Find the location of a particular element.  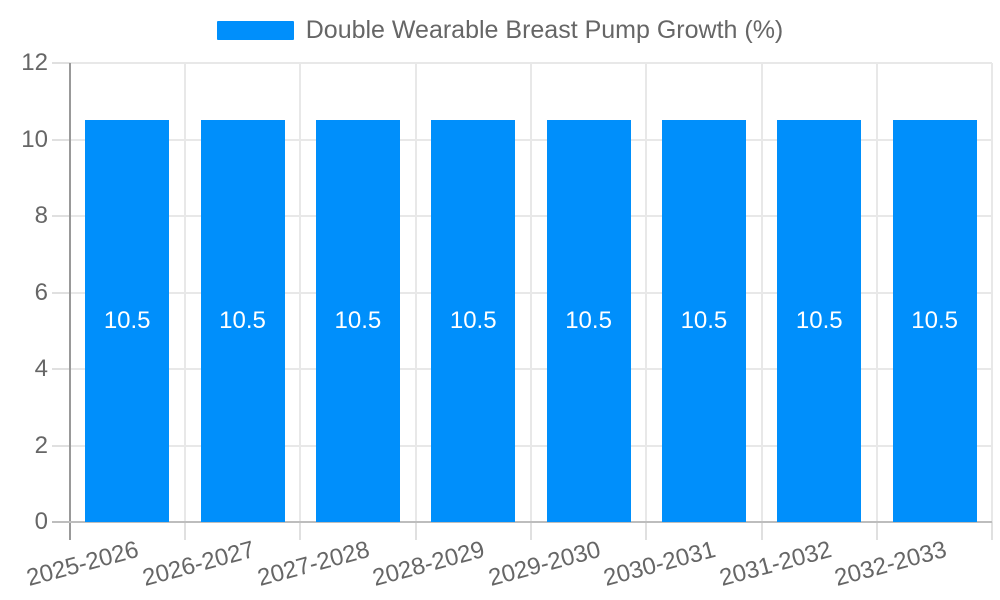

x-tick-label: 2025-2026 is located at coordinates (83, 564).